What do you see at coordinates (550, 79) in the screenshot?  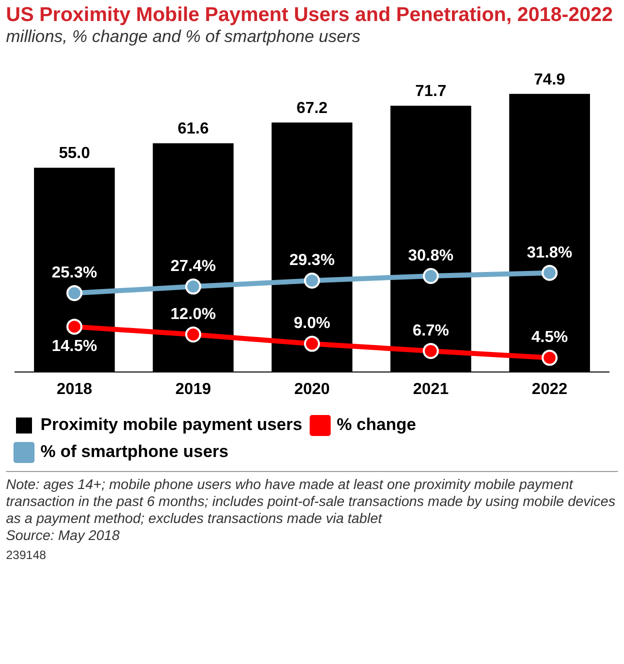 I see `data-label: 74.9` at bounding box center [550, 79].